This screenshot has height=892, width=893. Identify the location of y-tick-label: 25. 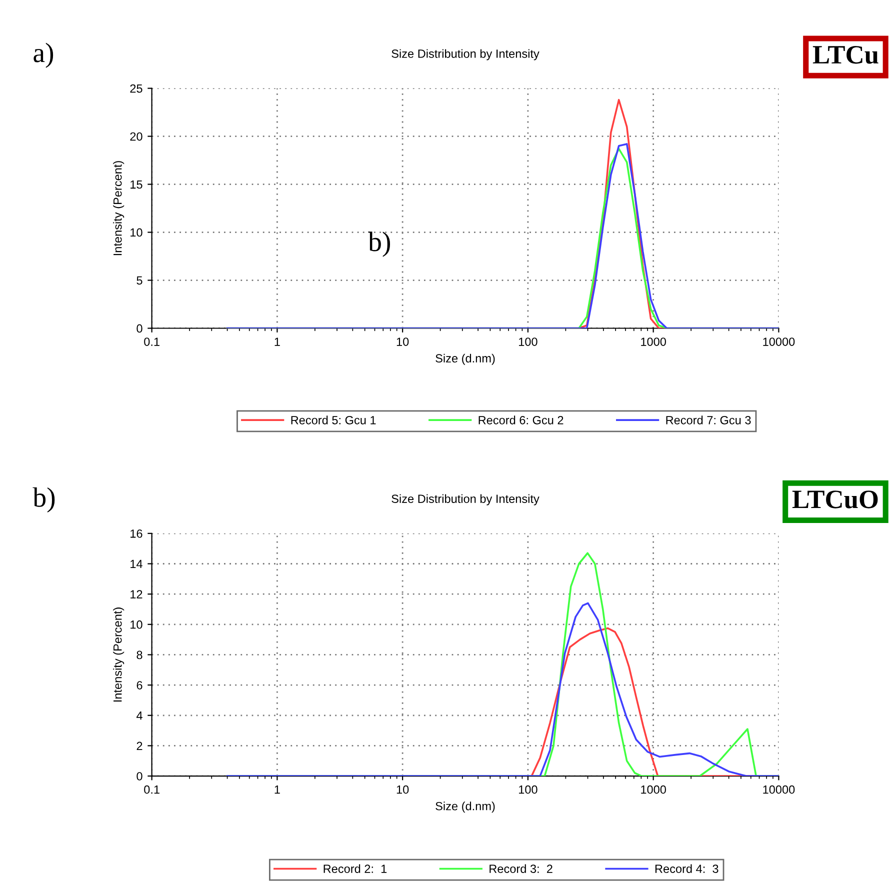
(136, 88).